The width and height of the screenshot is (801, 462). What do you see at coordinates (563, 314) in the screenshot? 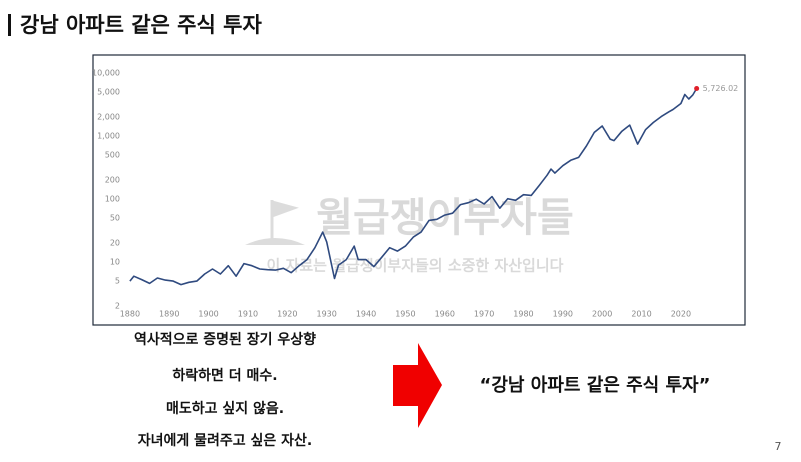
I see `x-tick-label: 1990` at bounding box center [563, 314].